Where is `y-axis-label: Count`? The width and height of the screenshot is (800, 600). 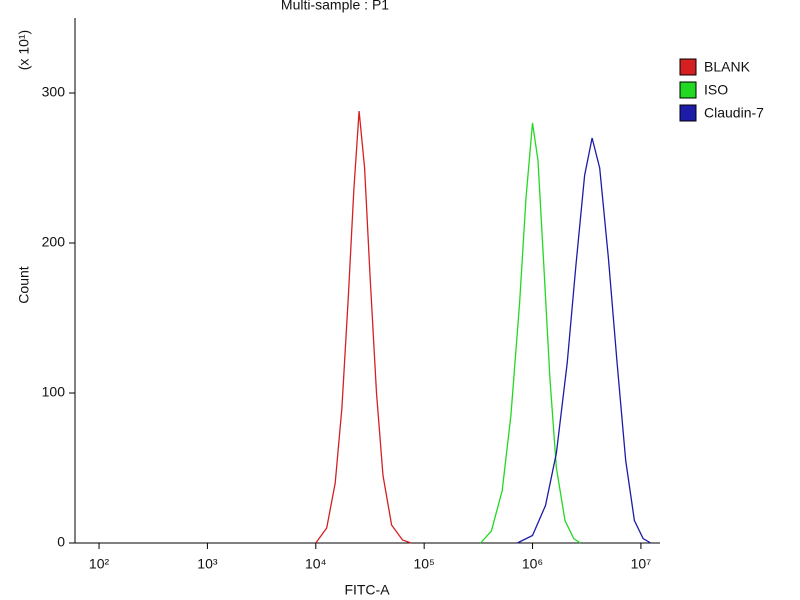 y-axis-label: Count is located at coordinates (24, 284).